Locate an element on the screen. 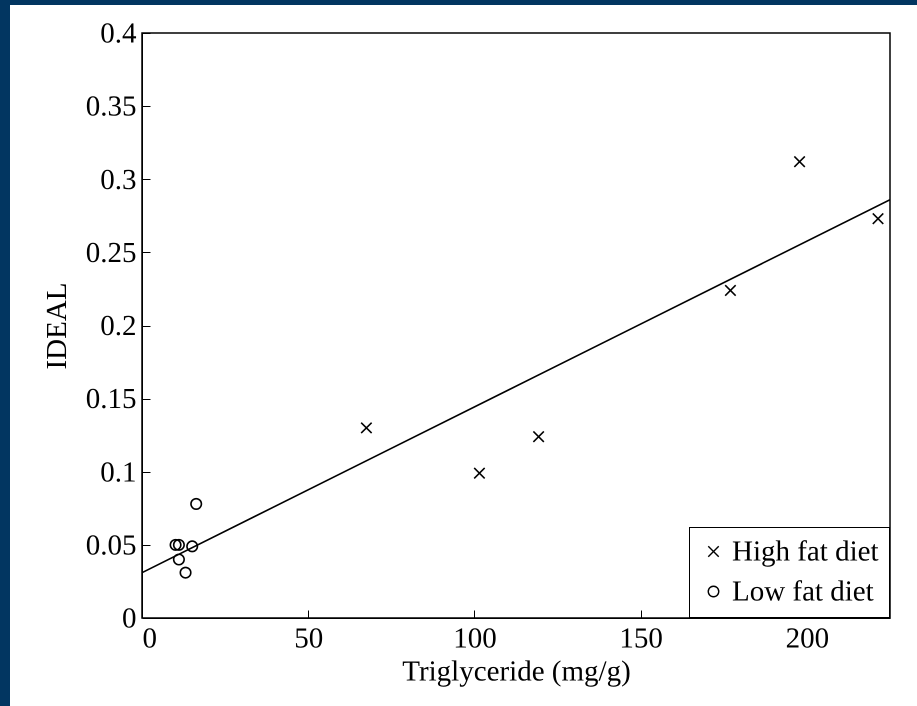 This screenshot has height=706, width=917. x-tick-label: 50 is located at coordinates (309, 638).